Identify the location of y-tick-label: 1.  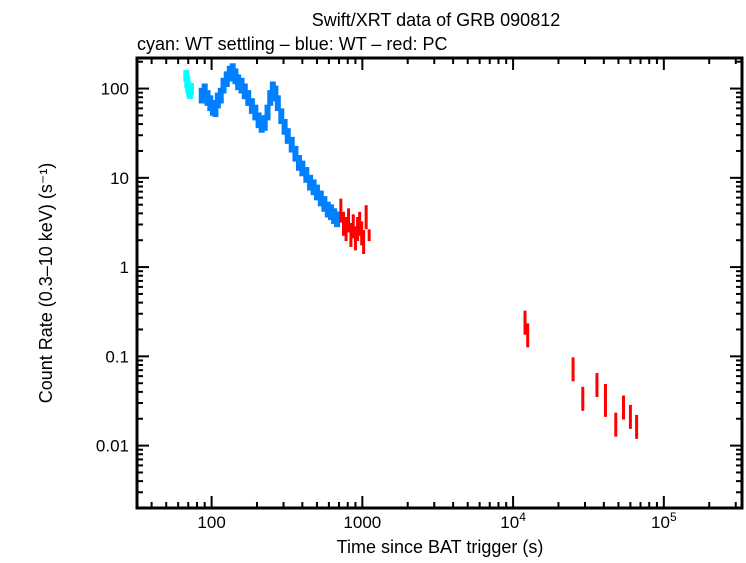
(124, 267).